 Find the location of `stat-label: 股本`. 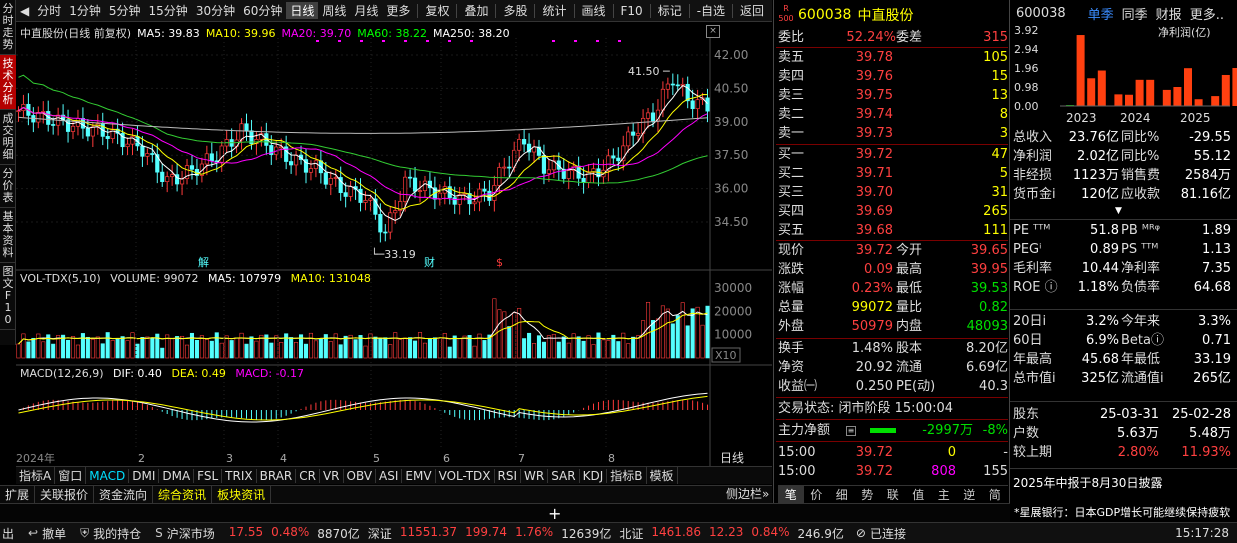

stat-label: 股本 is located at coordinates (909, 348).